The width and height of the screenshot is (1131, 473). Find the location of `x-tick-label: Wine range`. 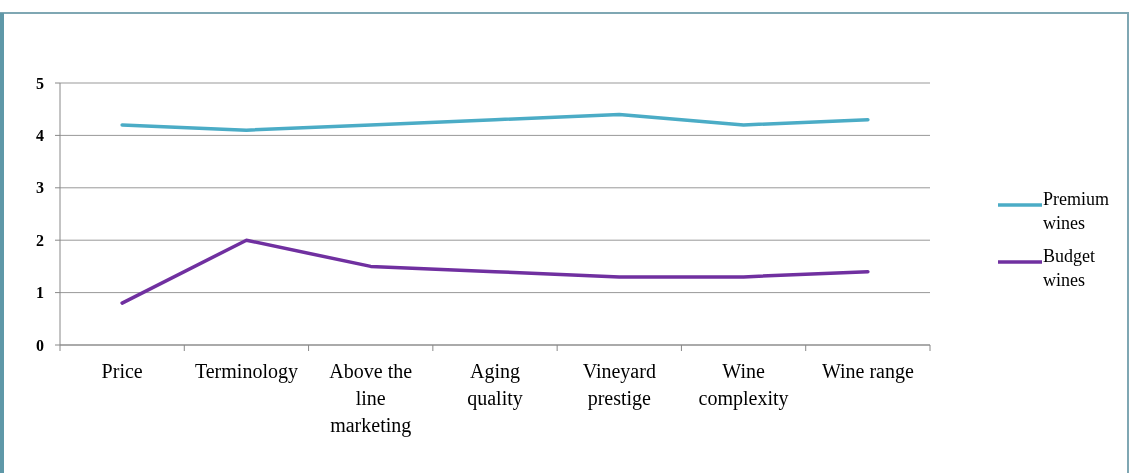

x-tick-label: Wine range is located at coordinates (867, 371).